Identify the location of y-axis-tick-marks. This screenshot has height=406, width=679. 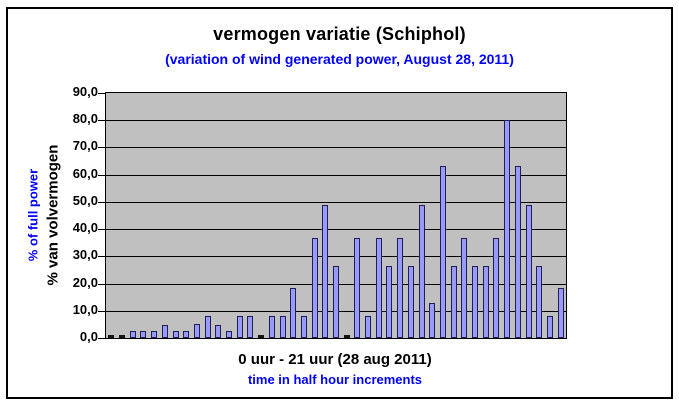
(101, 216).